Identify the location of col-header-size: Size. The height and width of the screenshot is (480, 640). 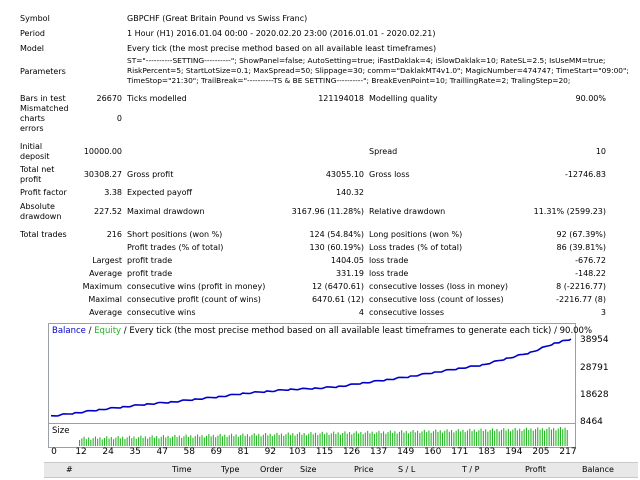
(308, 469).